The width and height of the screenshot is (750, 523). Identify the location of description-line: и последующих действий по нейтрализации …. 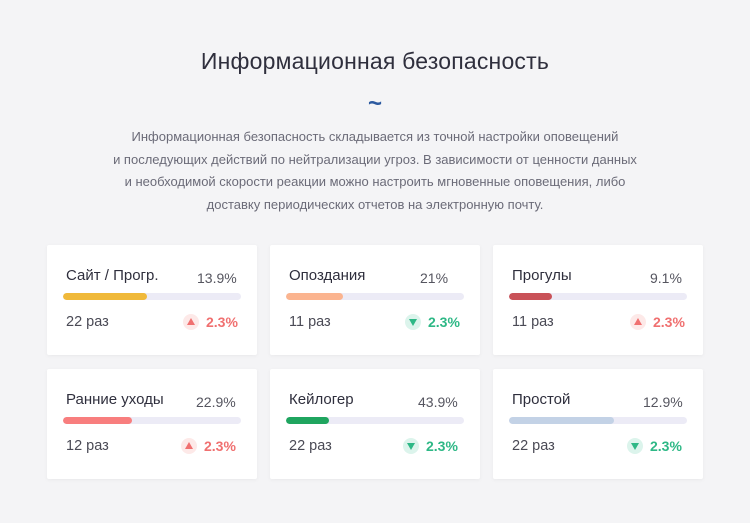
(375, 159).